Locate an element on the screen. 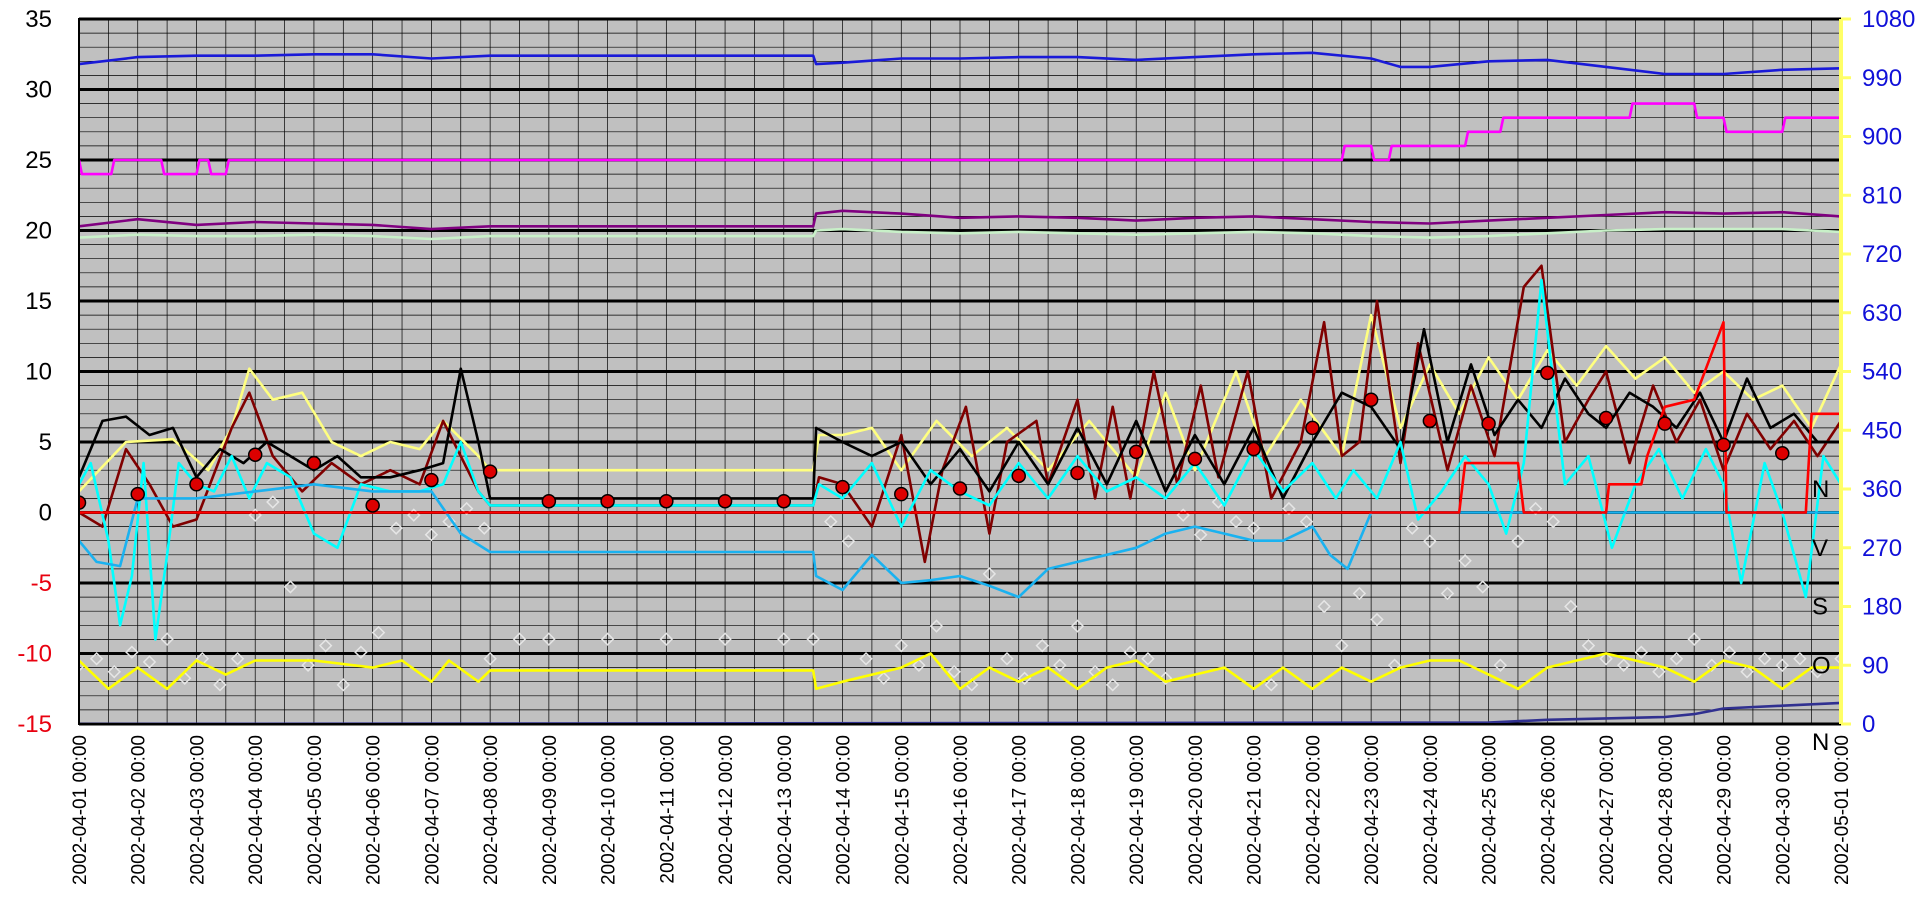 The image size is (1930, 901). right-tick-label: 810 is located at coordinates (1882, 195).